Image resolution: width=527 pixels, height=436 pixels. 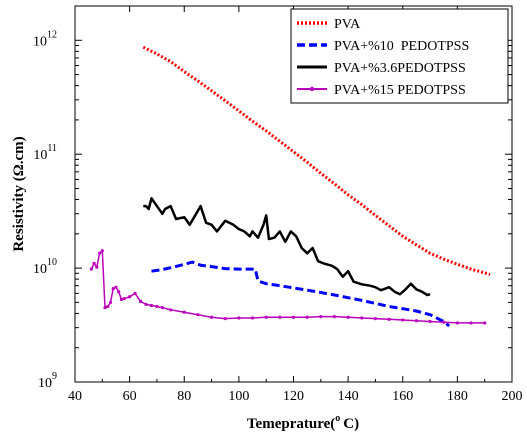 I want to click on y-tick-label-0: 109, so click(x=47, y=381).